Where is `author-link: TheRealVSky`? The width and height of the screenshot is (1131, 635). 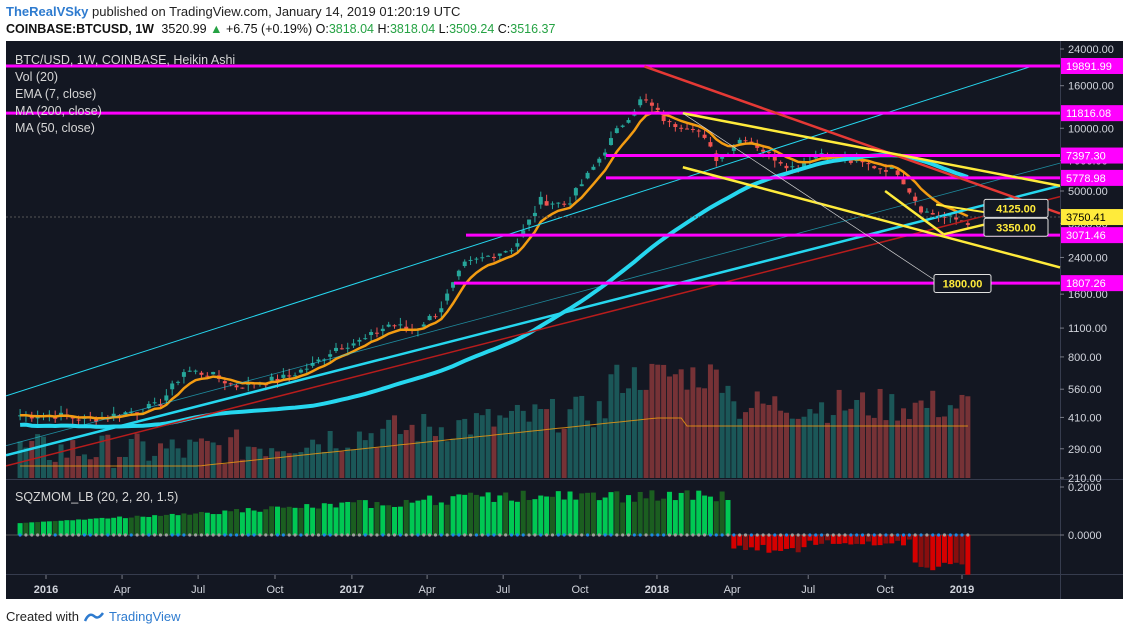 author-link: TheRealVSky is located at coordinates (47, 11).